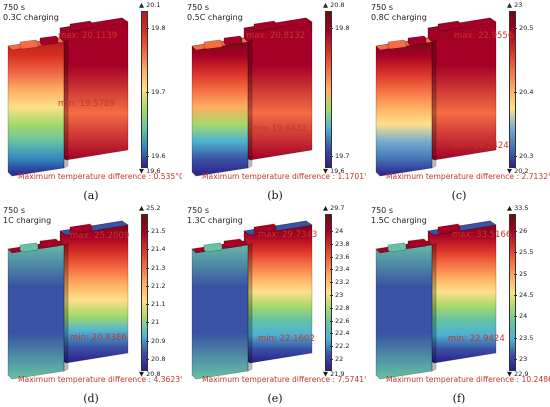 This screenshot has height=407, width=550. What do you see at coordinates (88, 36) in the screenshot?
I see `max-temp-label: max: 20.1139` at bounding box center [88, 36].